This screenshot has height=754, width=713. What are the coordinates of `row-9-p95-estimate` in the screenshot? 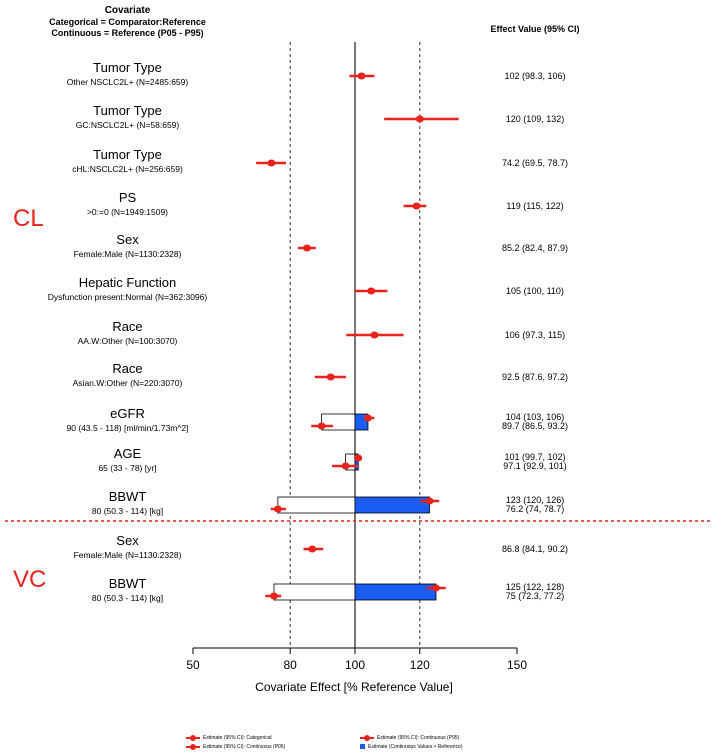 It's located at (358, 458).